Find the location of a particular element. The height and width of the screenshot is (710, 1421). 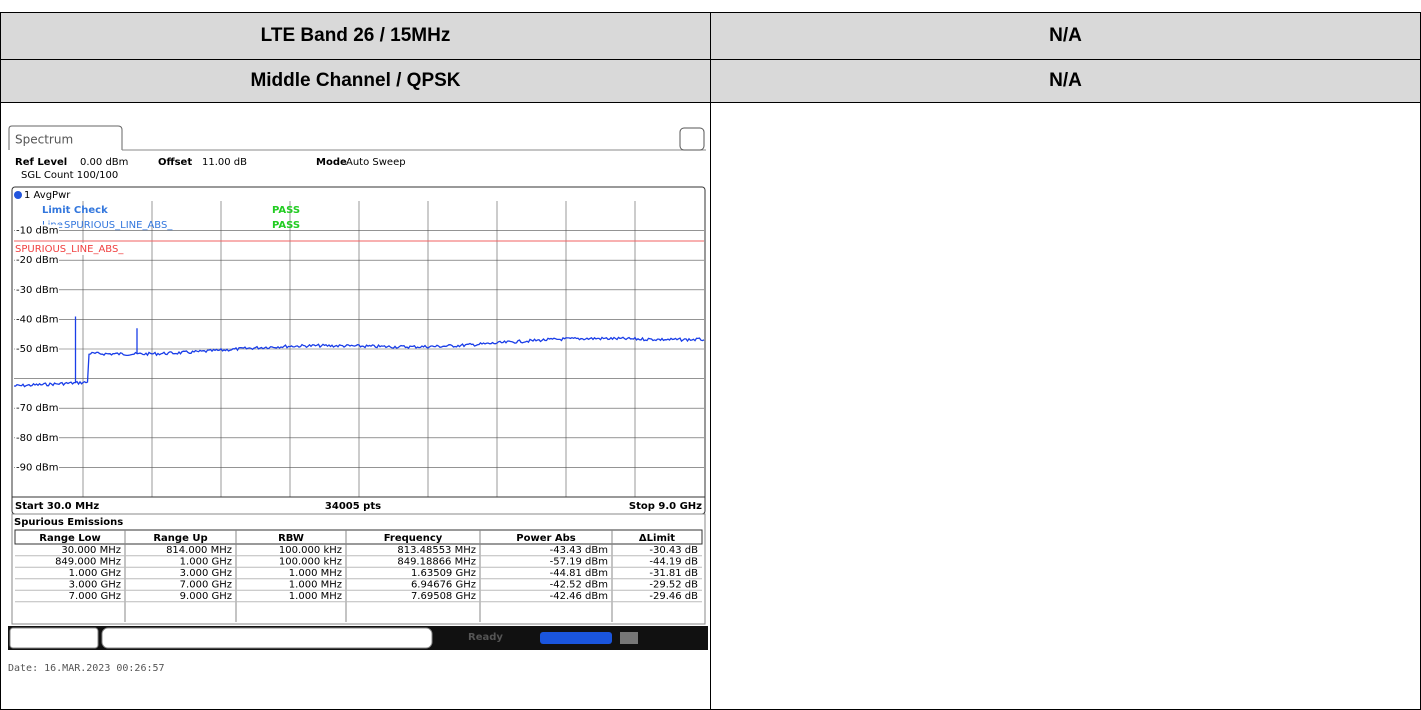

date: Date: 16.MAR.2023 00:26:57 is located at coordinates (86, 668).